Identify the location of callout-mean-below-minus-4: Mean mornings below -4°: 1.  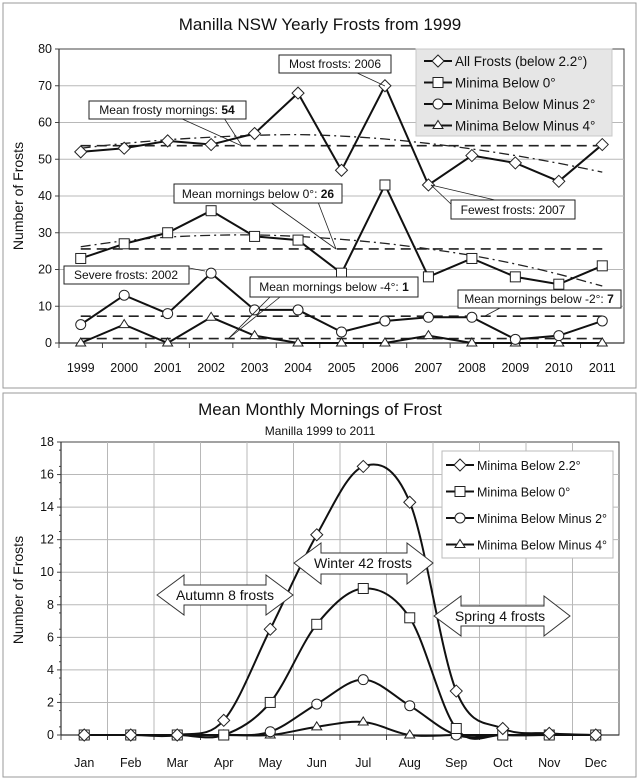
(323, 308).